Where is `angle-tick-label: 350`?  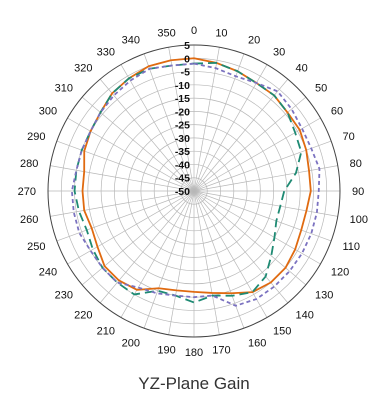 angle-tick-label: 350 is located at coordinates (166, 33).